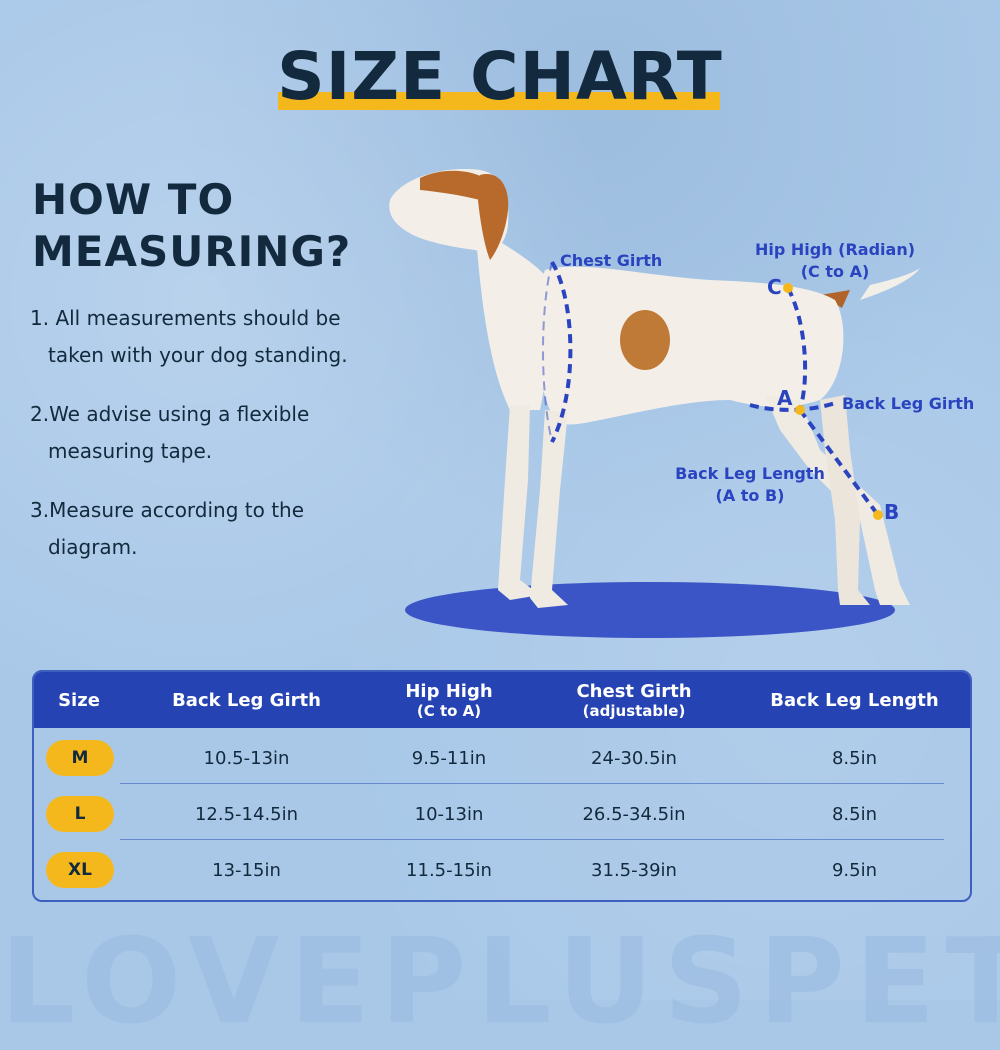  What do you see at coordinates (499, 101) in the screenshot?
I see `title-underline` at bounding box center [499, 101].